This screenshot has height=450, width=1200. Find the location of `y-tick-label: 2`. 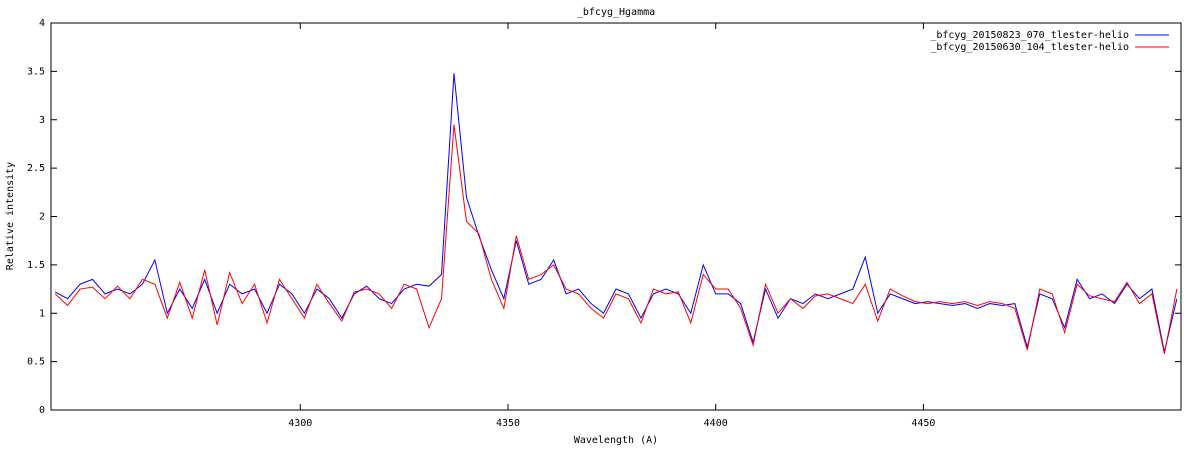

y-tick-label: 2 is located at coordinates (42, 217).